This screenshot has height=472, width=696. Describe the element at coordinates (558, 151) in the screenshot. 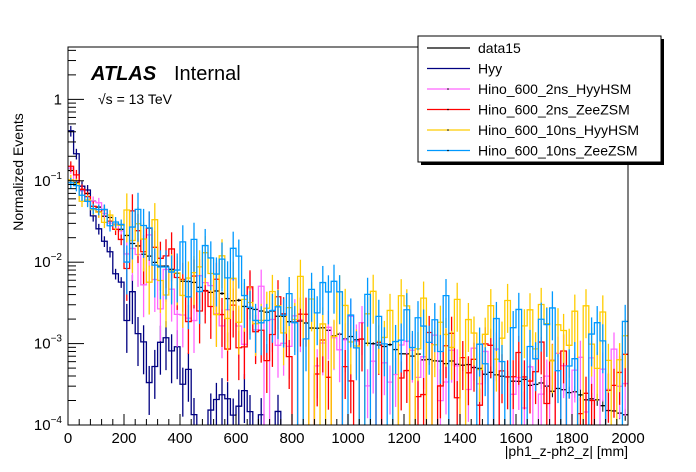

I see `legend-label: Hino_600_10ns_ZeeZSM` at that location.